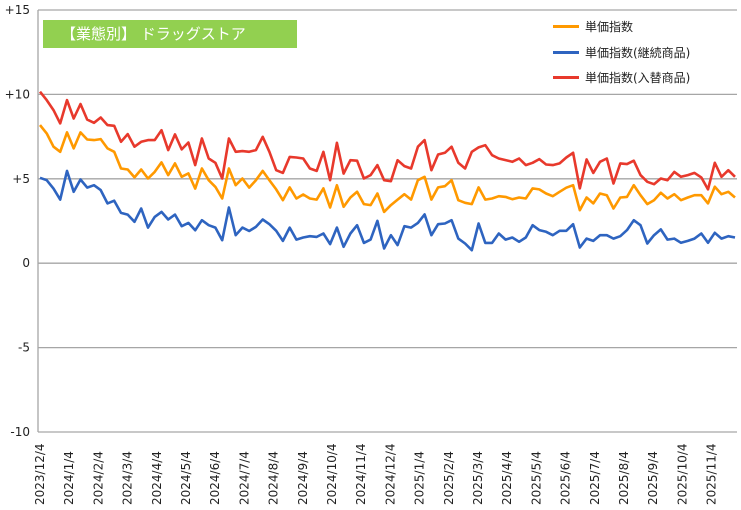 This screenshot has height=510, width=741. What do you see at coordinates (21, 179) in the screenshot?
I see `y-tick-label: +5` at bounding box center [21, 179].